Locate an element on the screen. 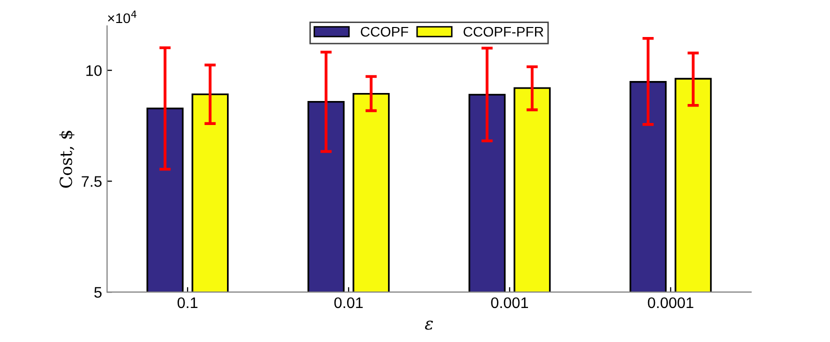 This screenshot has width=830, height=342. x-tick-label: 0.01 is located at coordinates (348, 302).